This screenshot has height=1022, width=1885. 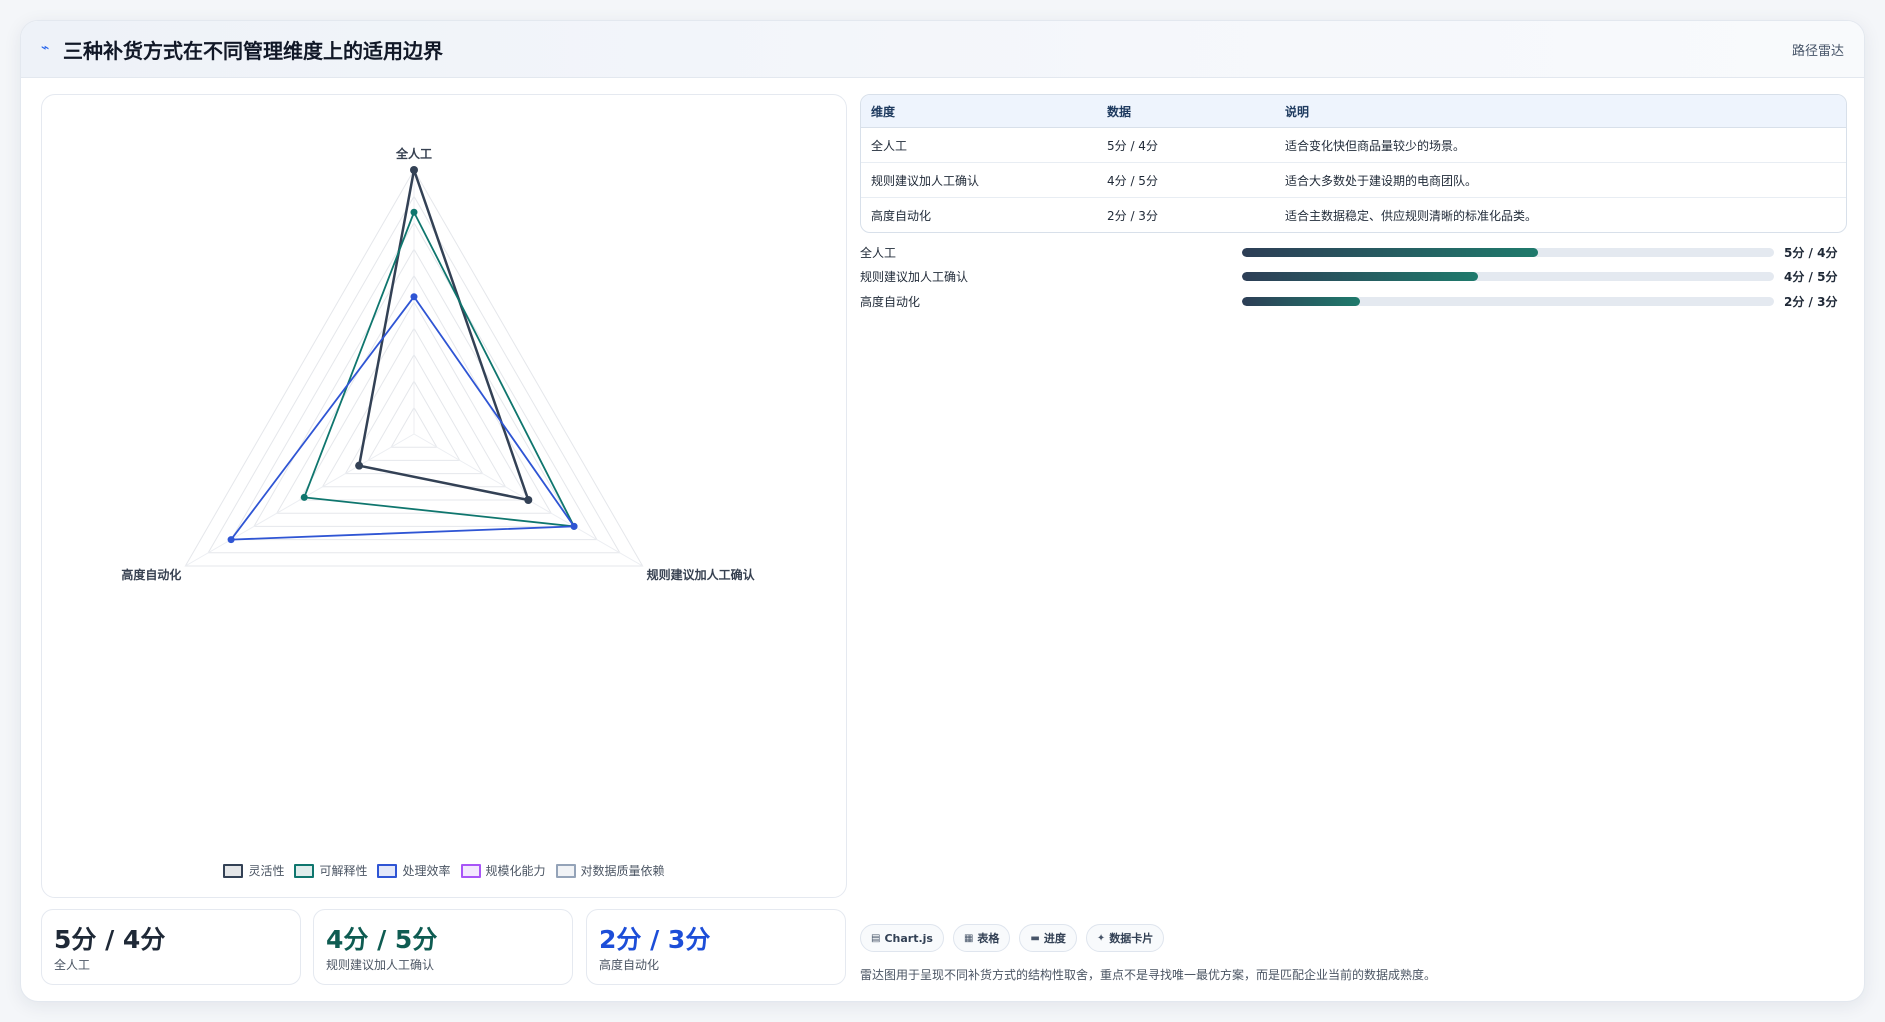 What do you see at coordinates (1560, 180) in the screenshot?
I see `table-cell: 适合大多数处于建设期的电商团队。` at bounding box center [1560, 180].